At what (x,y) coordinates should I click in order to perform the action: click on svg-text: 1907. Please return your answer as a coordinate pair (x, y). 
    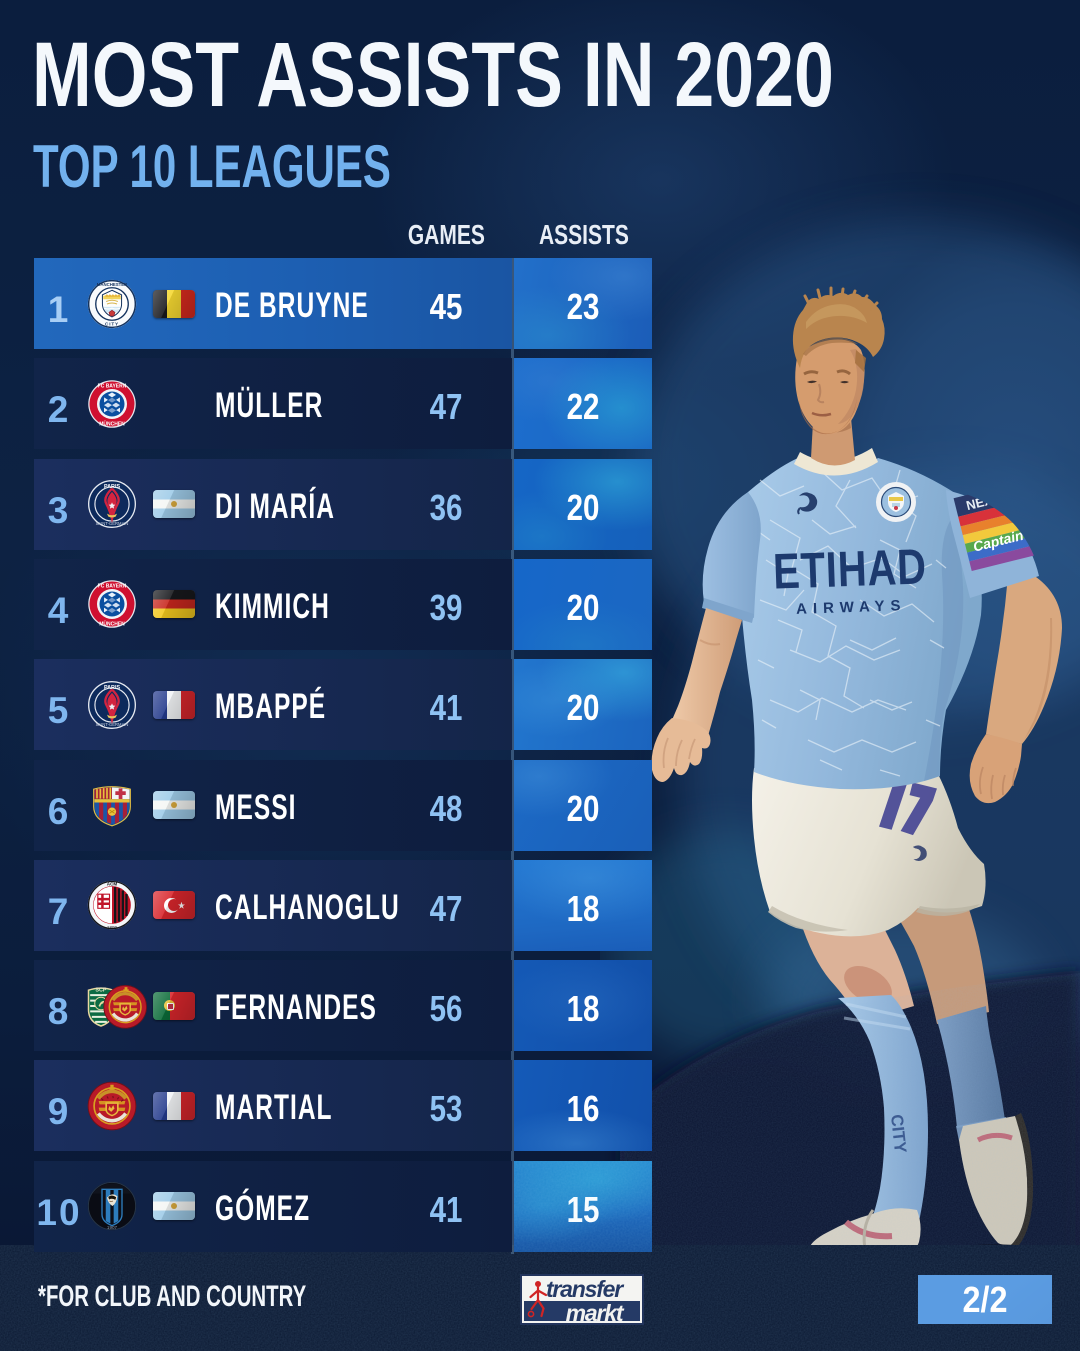
    Looking at the image, I should click on (112, 1227).